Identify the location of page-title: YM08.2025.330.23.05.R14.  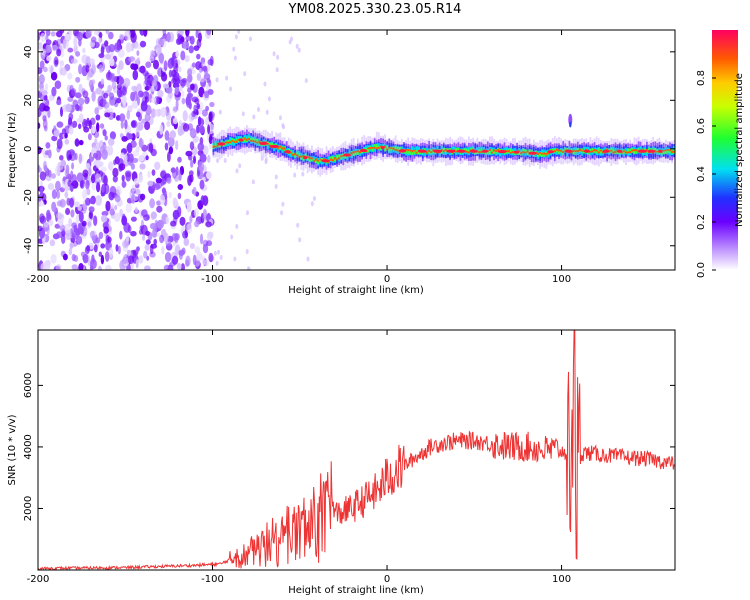
(375, 9).